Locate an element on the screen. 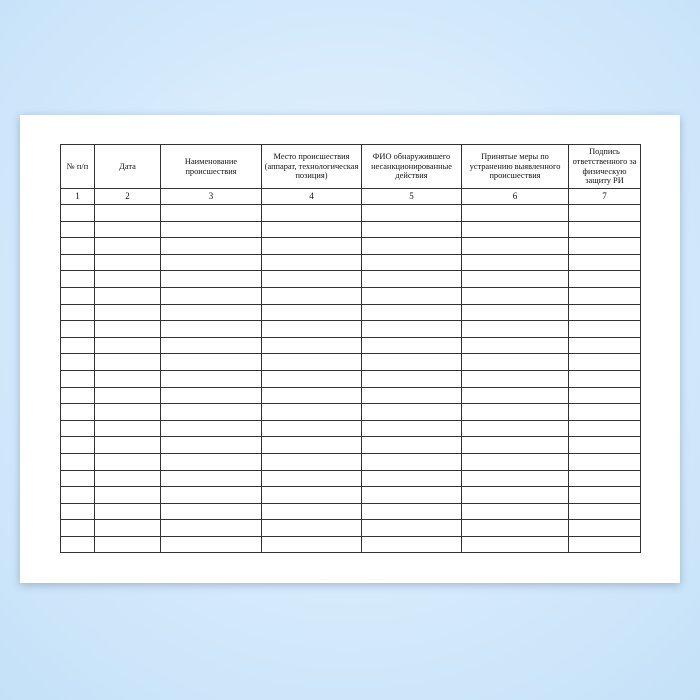 This screenshot has height=700, width=700. column-number: 6 is located at coordinates (515, 196).